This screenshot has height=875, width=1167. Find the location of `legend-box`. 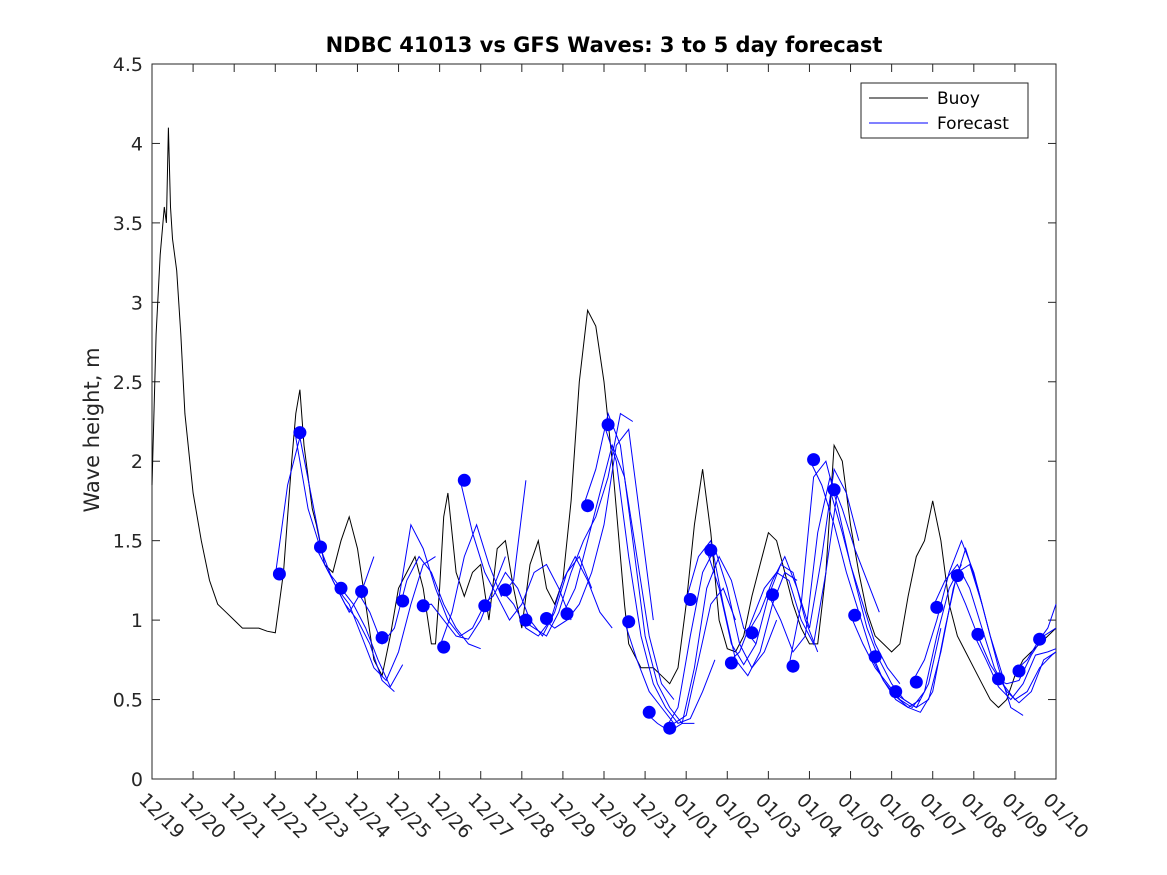

legend-box is located at coordinates (944, 110).